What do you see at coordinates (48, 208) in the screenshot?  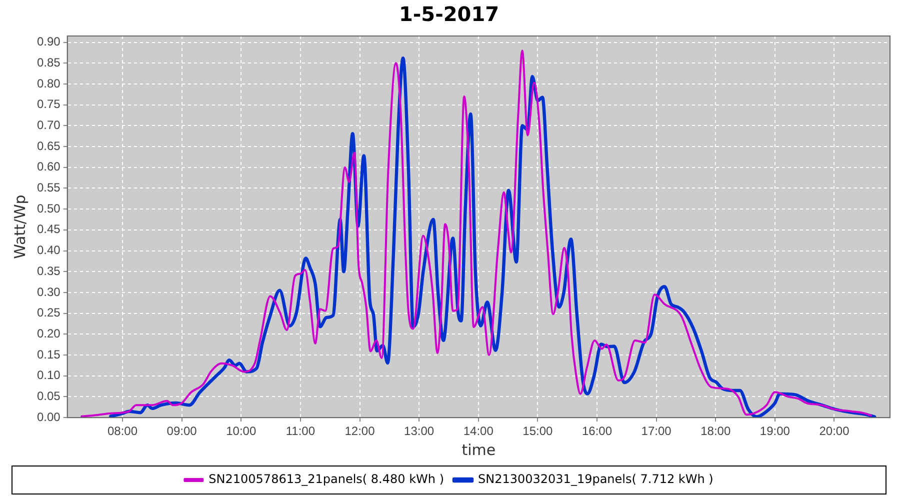 I see `y-tick-label: 0.50` at bounding box center [48, 208].